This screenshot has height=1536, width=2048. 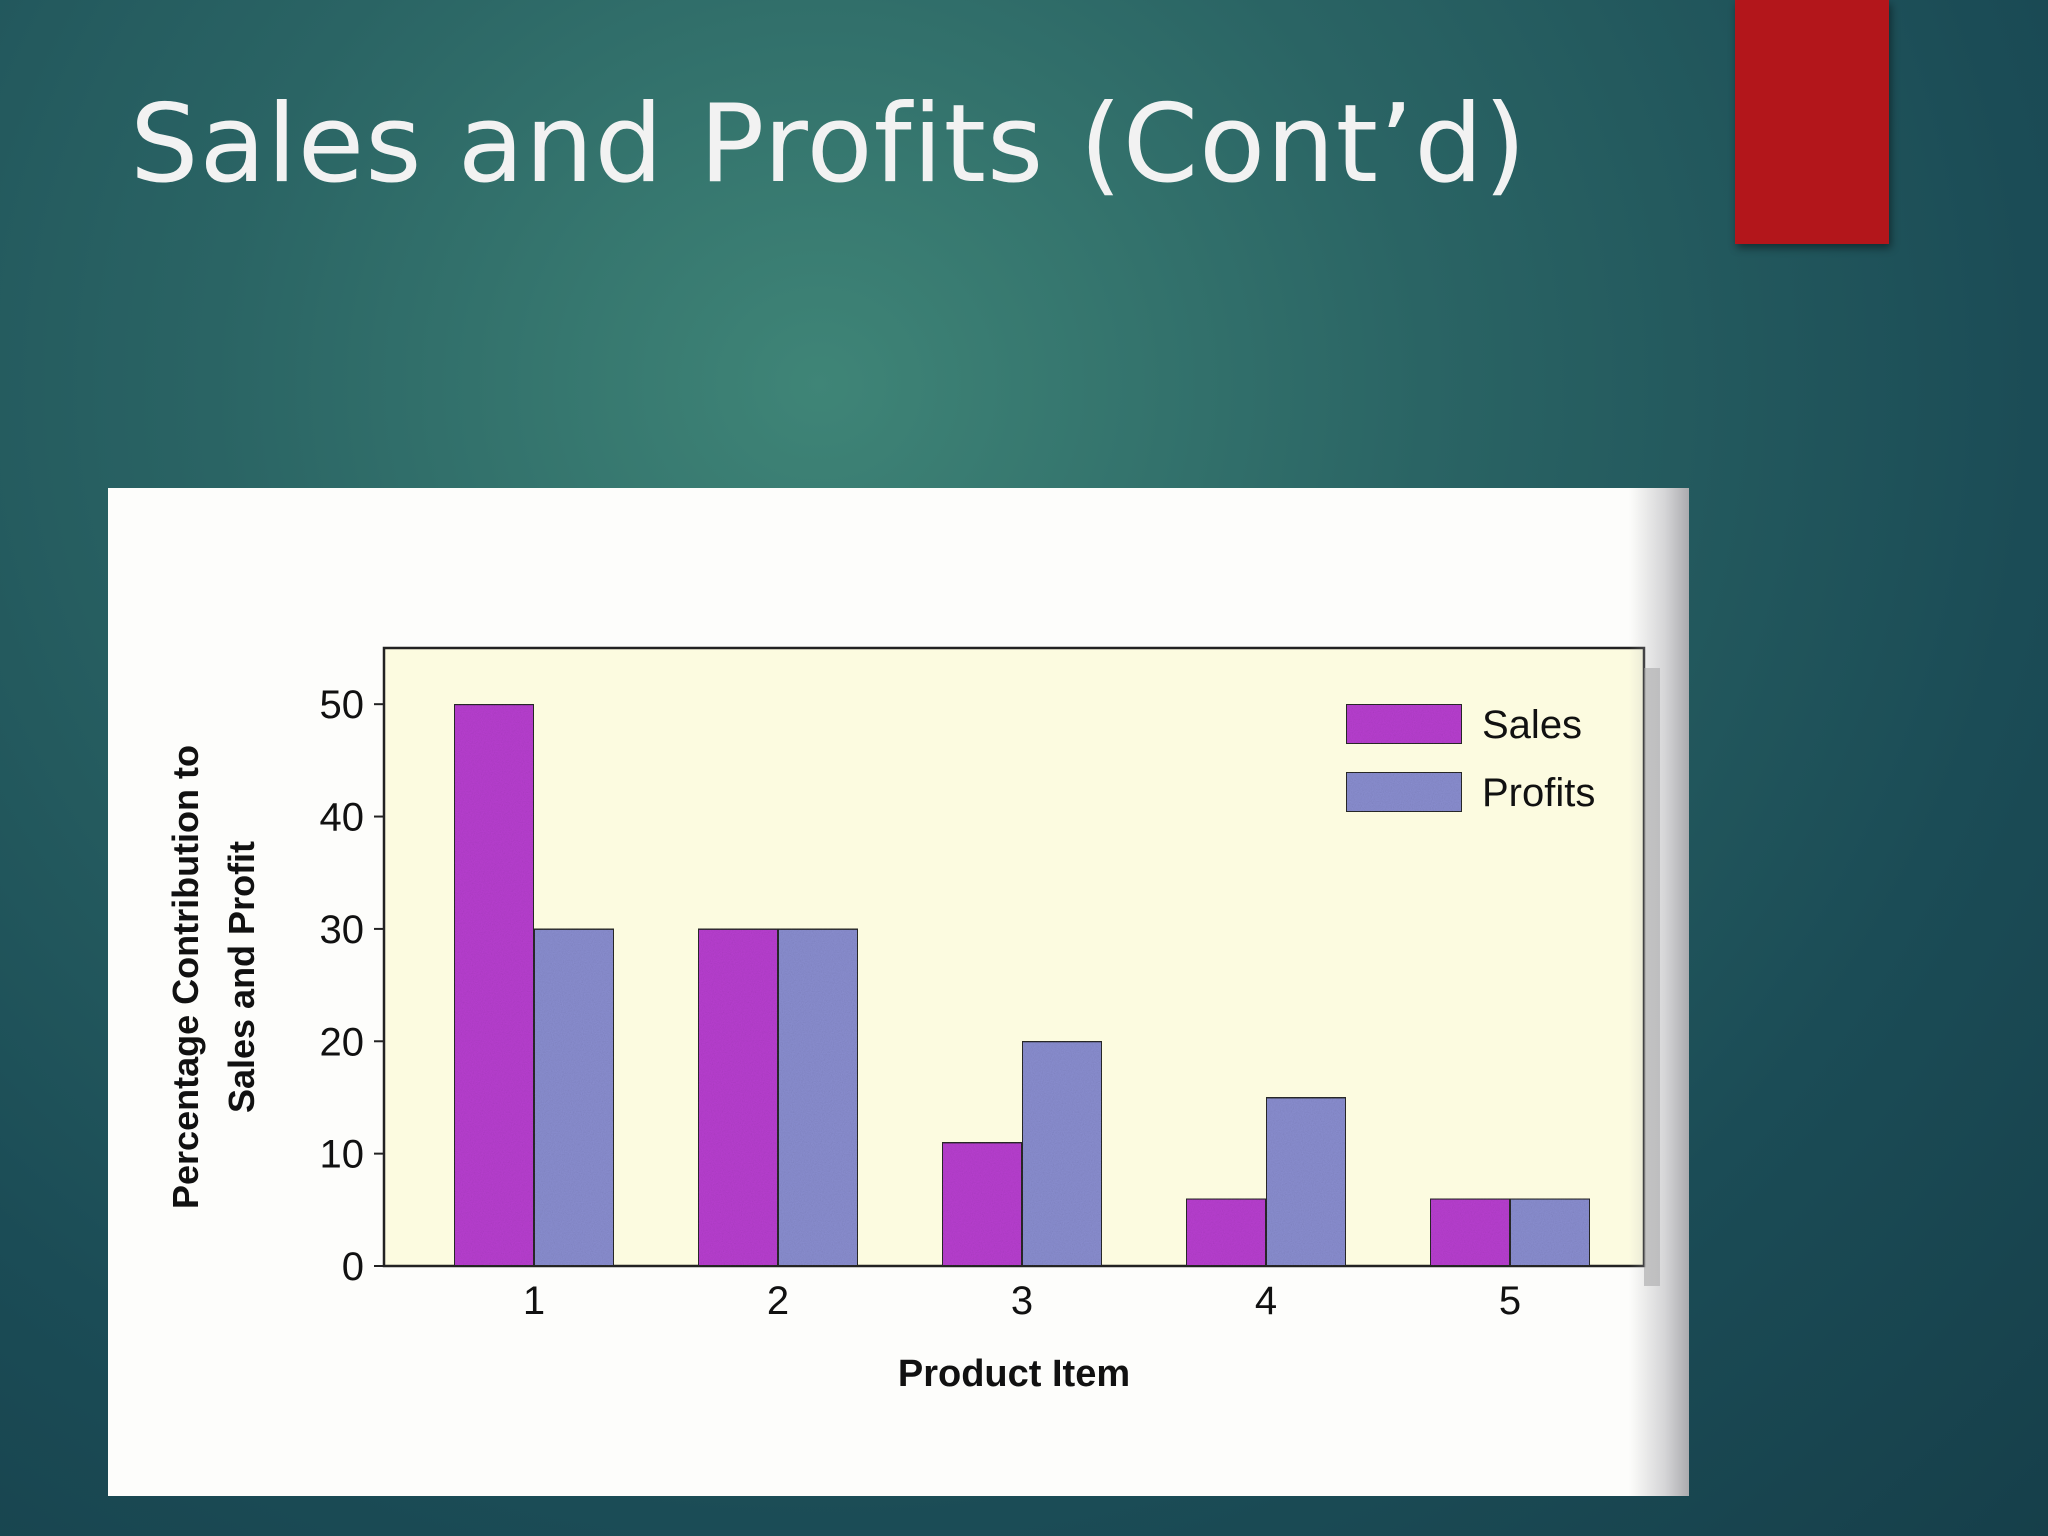 What do you see at coordinates (1659, 992) in the screenshot?
I see `page-edge-shadow` at bounding box center [1659, 992].